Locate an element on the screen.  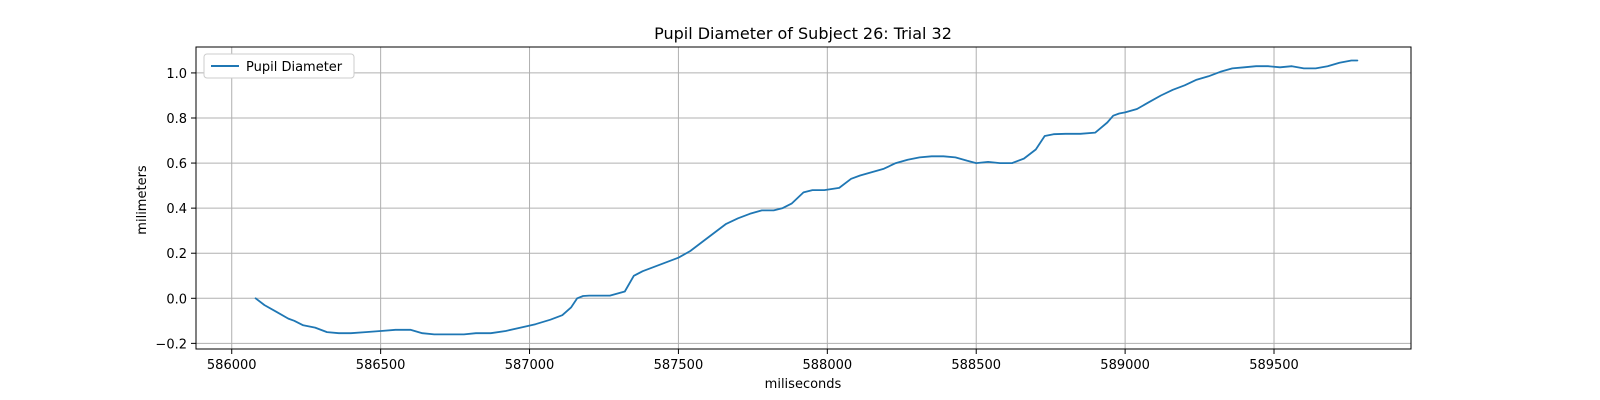
y-tick-label: 0.4 is located at coordinates (176, 209).